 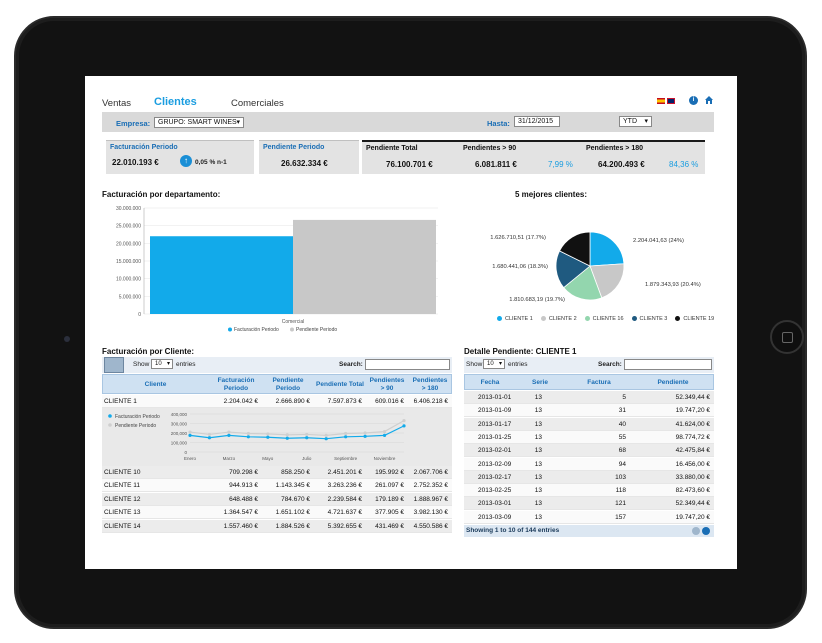 I want to click on cell-pendiente: 33.880,00 €, so click(x=692, y=477).